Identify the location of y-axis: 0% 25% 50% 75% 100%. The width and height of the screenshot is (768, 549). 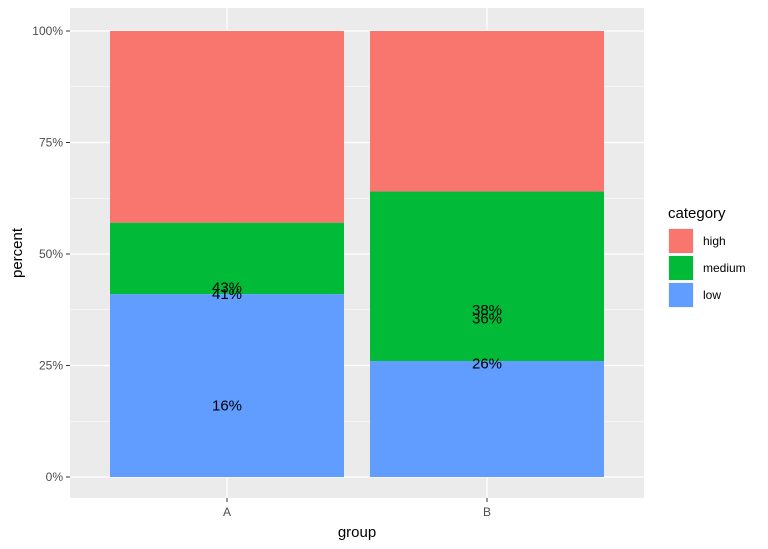
(51, 254).